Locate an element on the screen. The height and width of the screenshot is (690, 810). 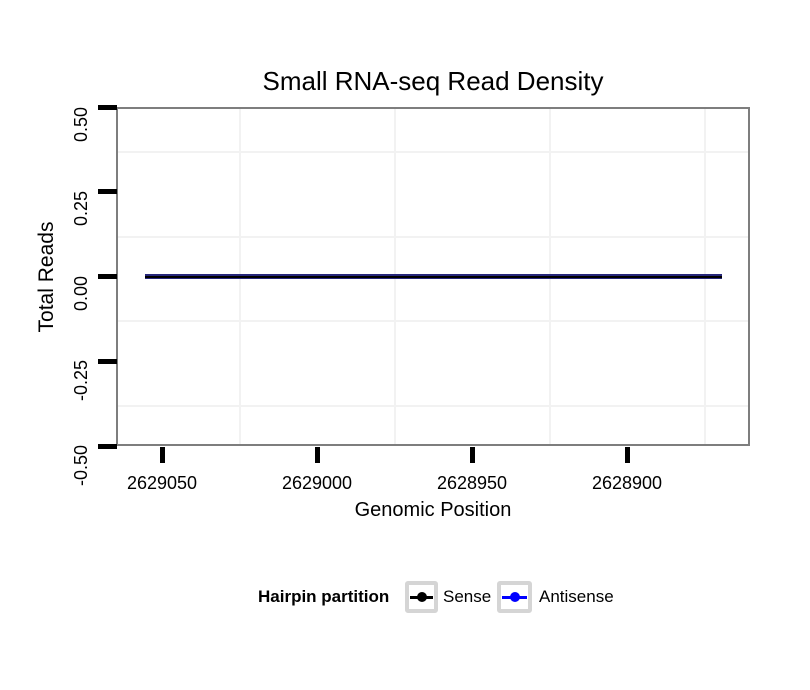
x-axis-title: Genomic Position is located at coordinates (433, 510).